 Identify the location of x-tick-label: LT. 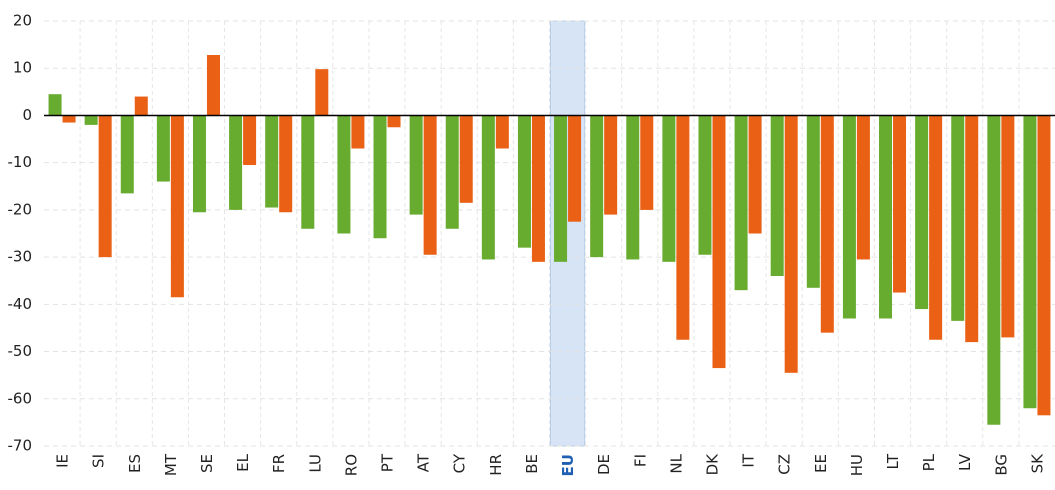
(893, 461).